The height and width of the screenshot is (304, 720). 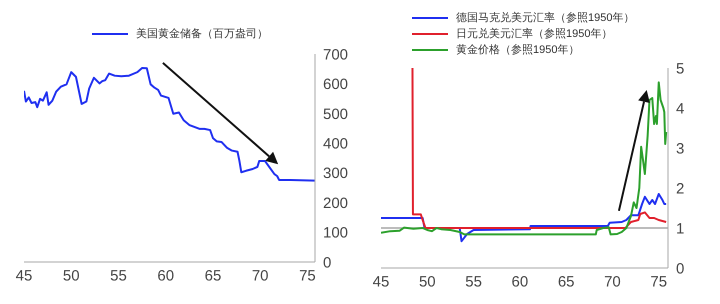 I want to click on y-tick-label: 100, so click(x=335, y=233).